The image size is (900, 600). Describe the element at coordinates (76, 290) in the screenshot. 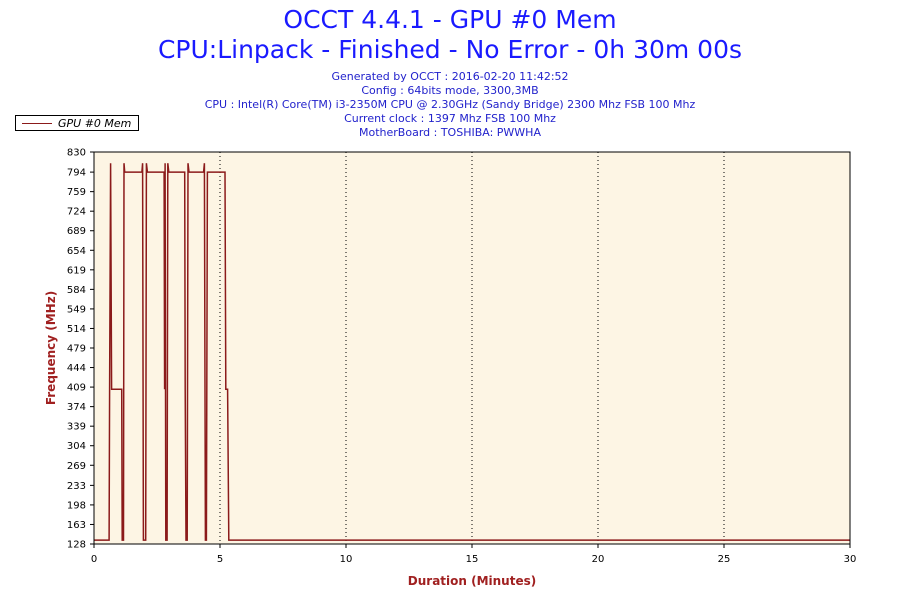

I see `y-tick-label: 584` at that location.